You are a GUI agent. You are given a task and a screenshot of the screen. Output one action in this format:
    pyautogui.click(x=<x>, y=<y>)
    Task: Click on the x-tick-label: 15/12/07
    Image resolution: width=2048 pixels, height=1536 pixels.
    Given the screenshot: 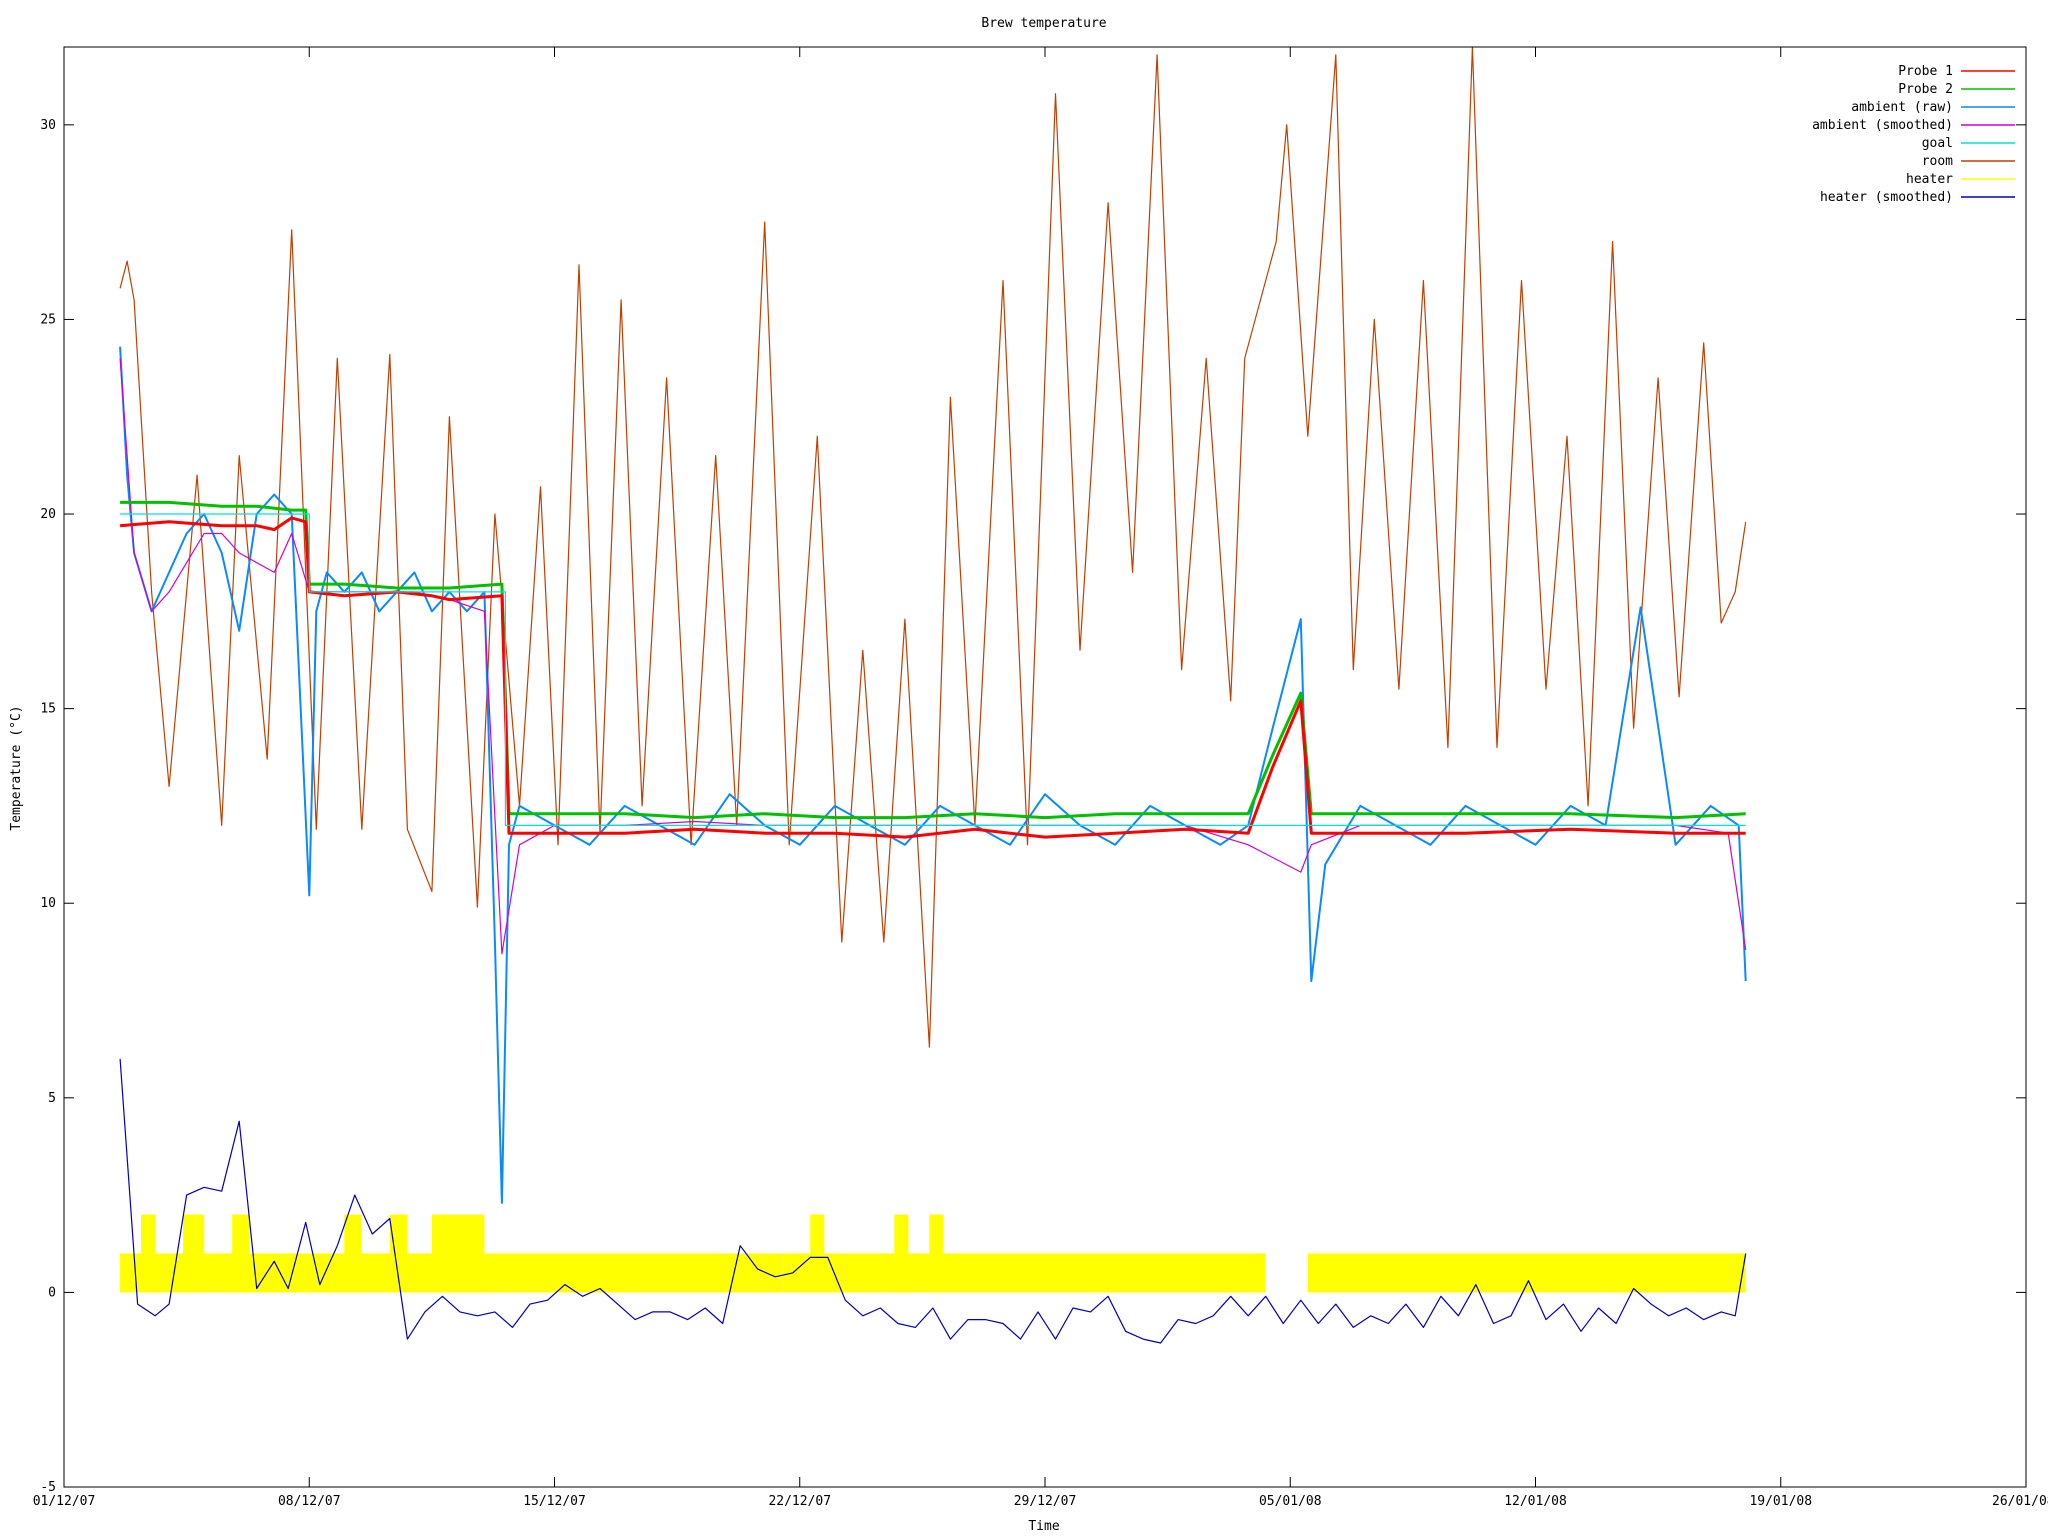 What is the action you would take?
    pyautogui.click(x=554, y=1501)
    